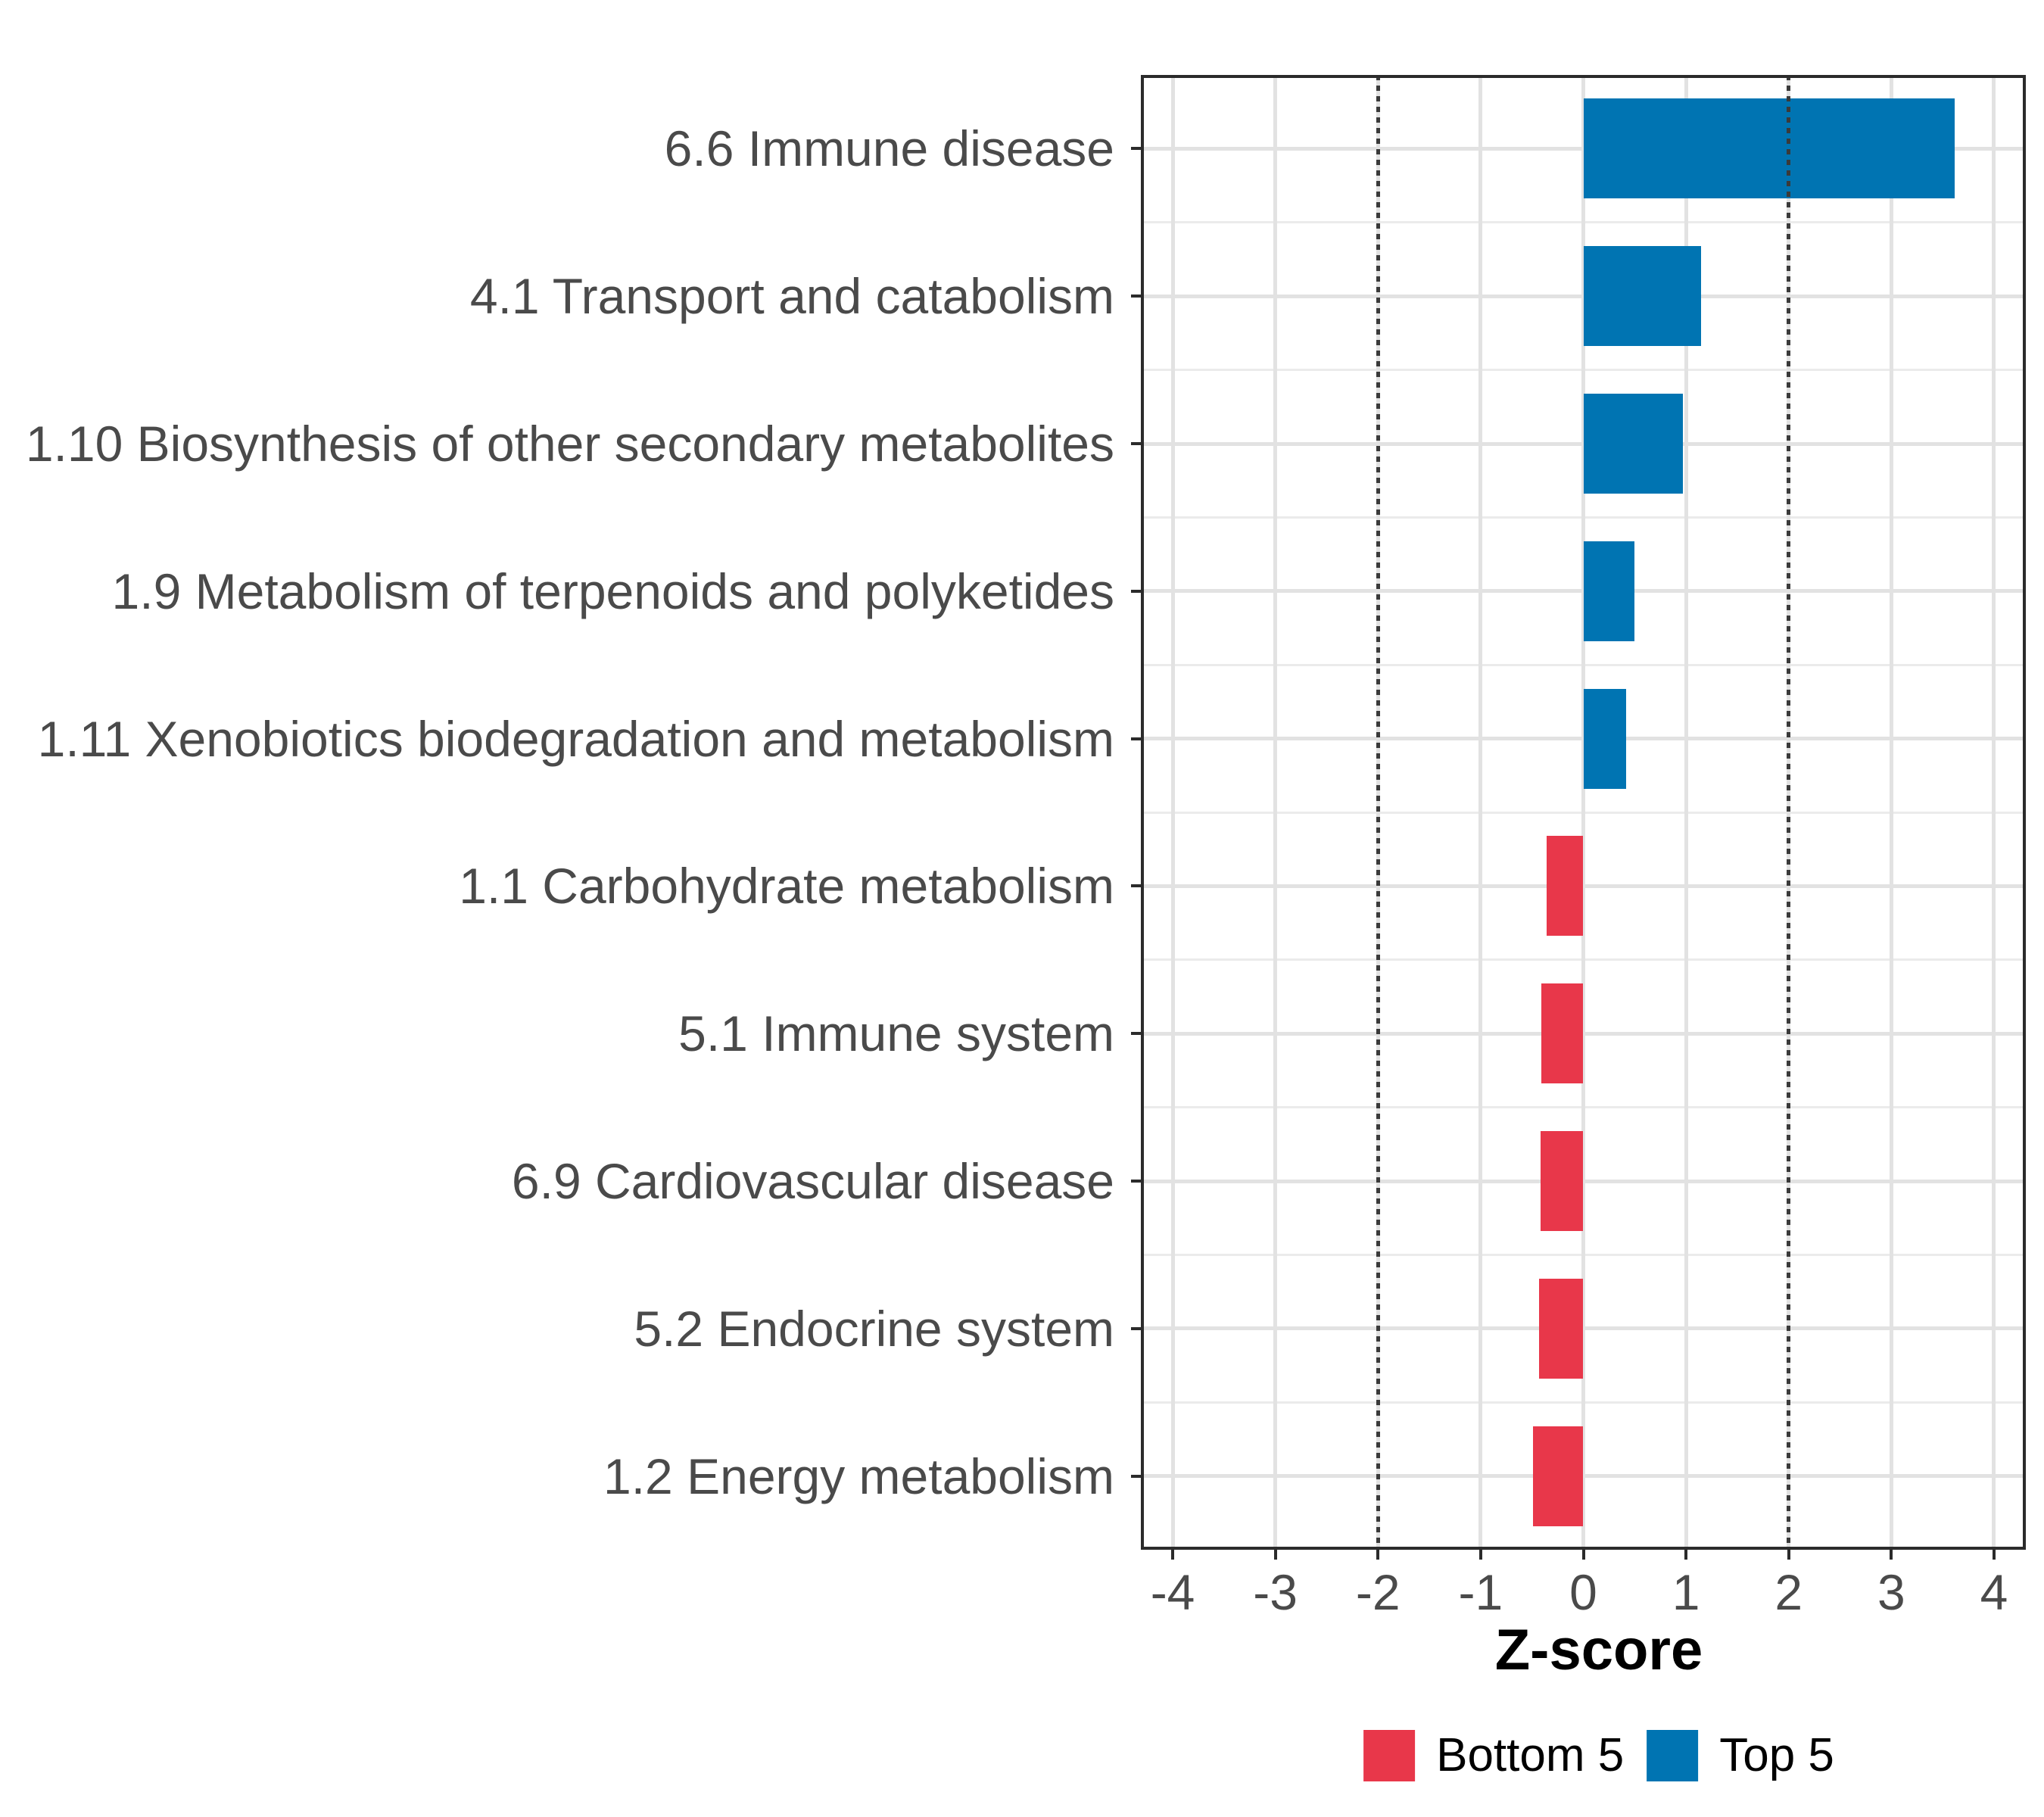 This screenshot has width=2044, height=1817. I want to click on legend: Bottom 5 Top 5, so click(1599, 1755).